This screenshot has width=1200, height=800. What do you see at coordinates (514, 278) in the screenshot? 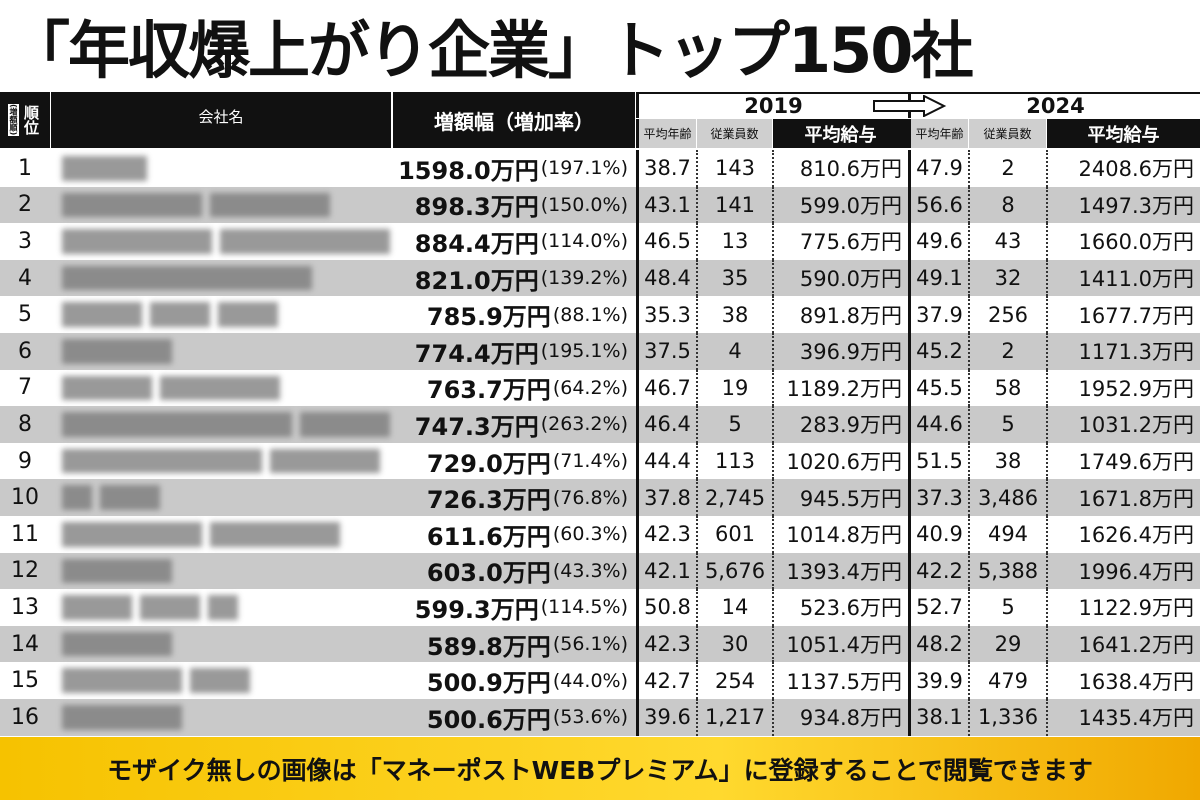
I see `increase: 821.0万円 (139.2%)` at bounding box center [514, 278].